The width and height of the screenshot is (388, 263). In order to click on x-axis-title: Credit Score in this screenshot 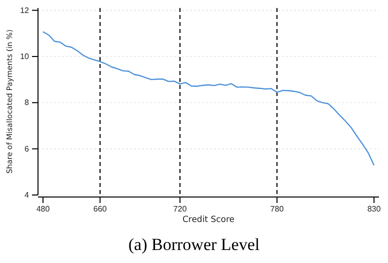, I will do `click(208, 220)`.